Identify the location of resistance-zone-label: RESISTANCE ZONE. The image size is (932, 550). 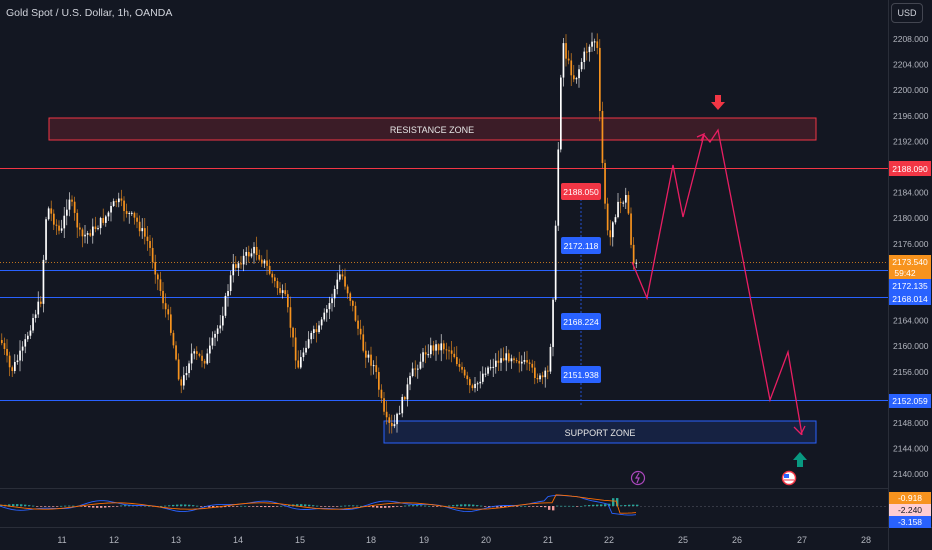
(432, 130).